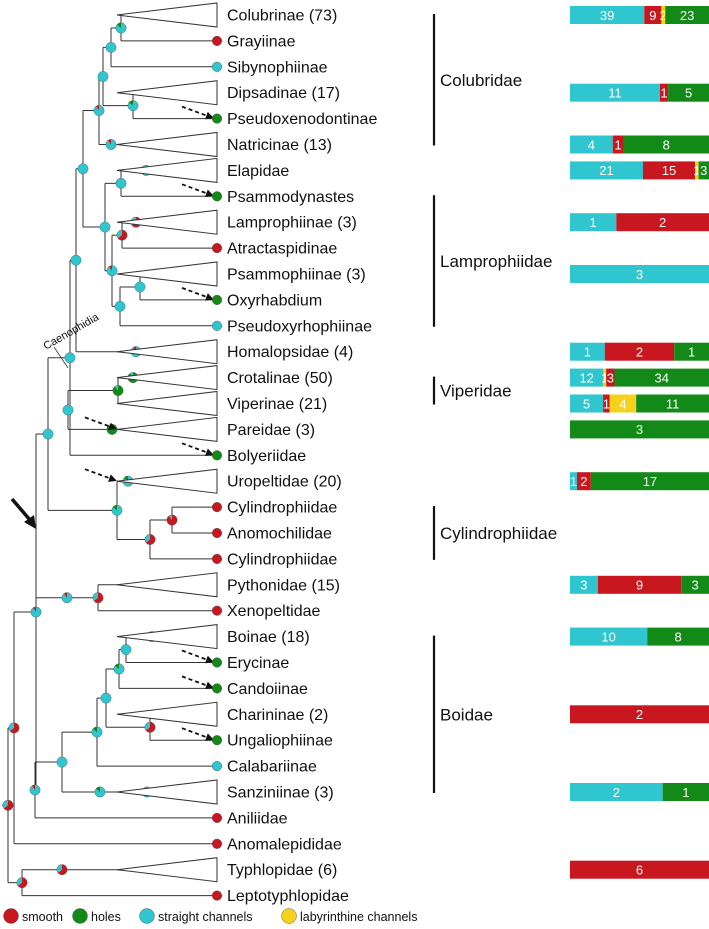  What do you see at coordinates (80, 916) in the screenshot?
I see `legend-swatch-holes` at bounding box center [80, 916].